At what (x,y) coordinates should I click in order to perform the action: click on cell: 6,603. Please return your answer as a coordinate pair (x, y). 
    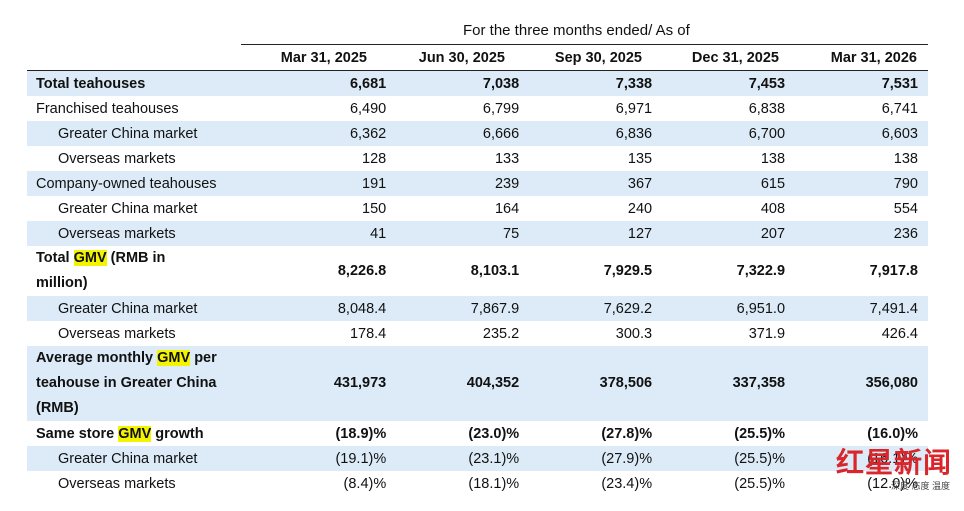
    Looking at the image, I should click on (861, 133).